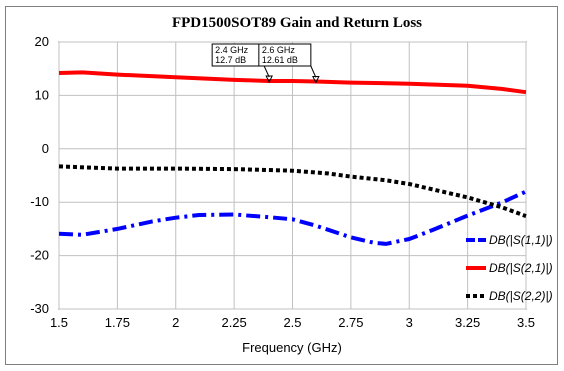 The height and width of the screenshot is (371, 564). I want to click on y-tick-label: -20, so click(39, 255).